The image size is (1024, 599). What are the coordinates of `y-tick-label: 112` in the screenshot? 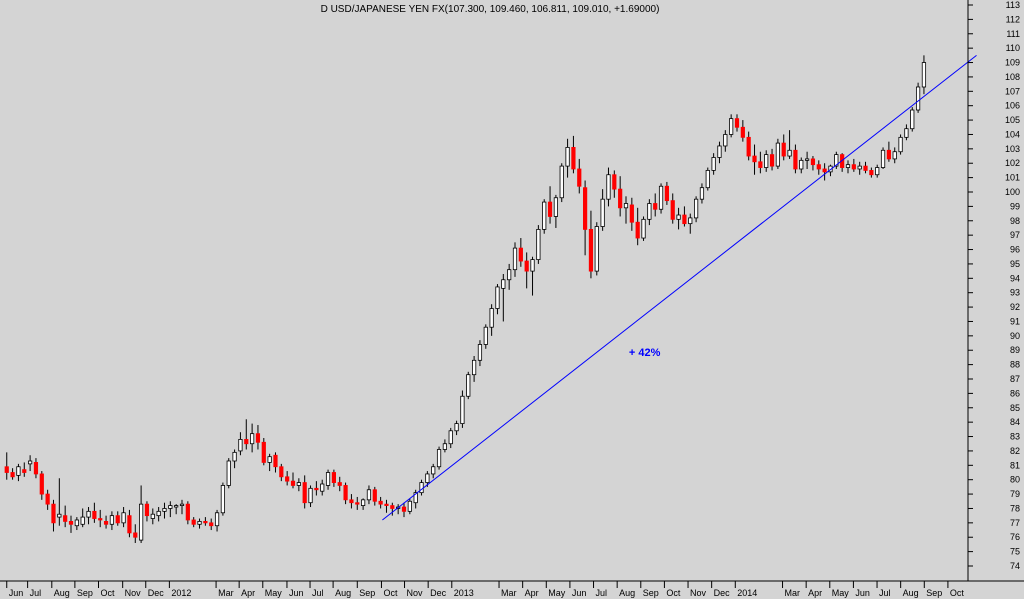 It's located at (1013, 19).